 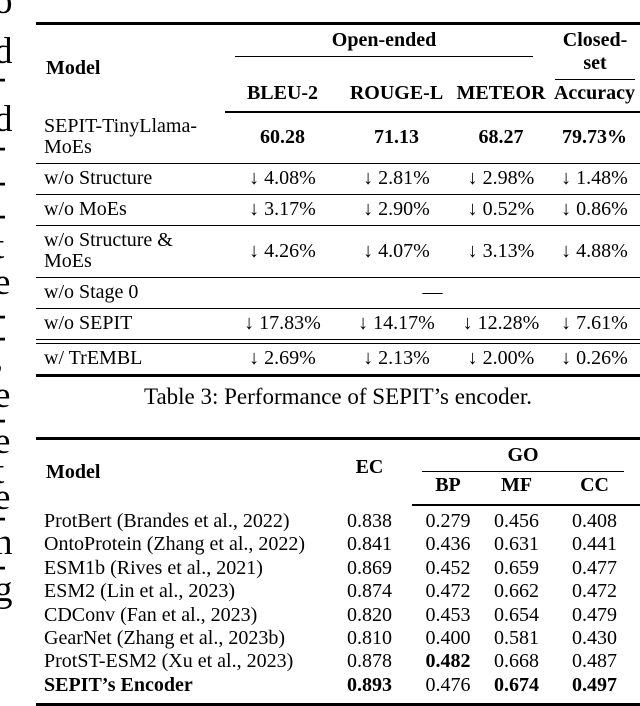 What do you see at coordinates (432, 293) in the screenshot?
I see `missing-value-dash: —` at bounding box center [432, 293].